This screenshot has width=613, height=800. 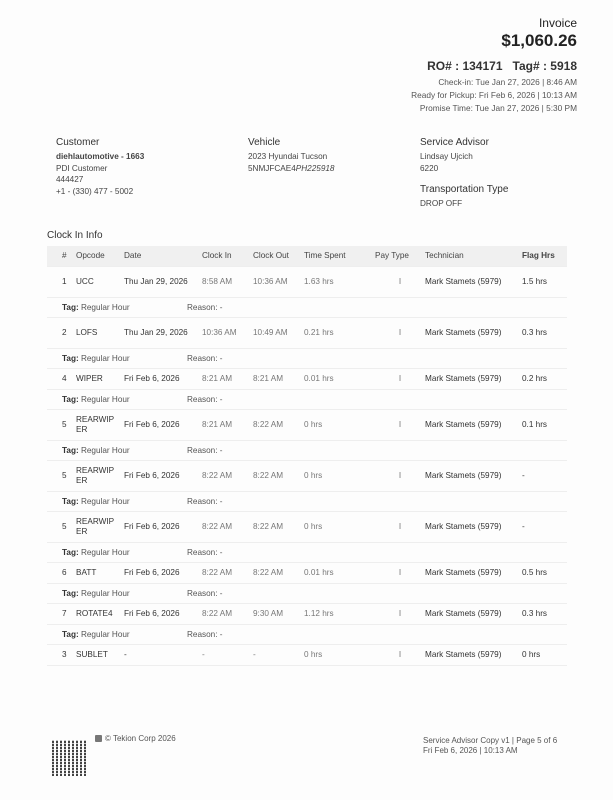 I want to click on cell-flag-hrs: 1.5 hrs, so click(x=535, y=281).